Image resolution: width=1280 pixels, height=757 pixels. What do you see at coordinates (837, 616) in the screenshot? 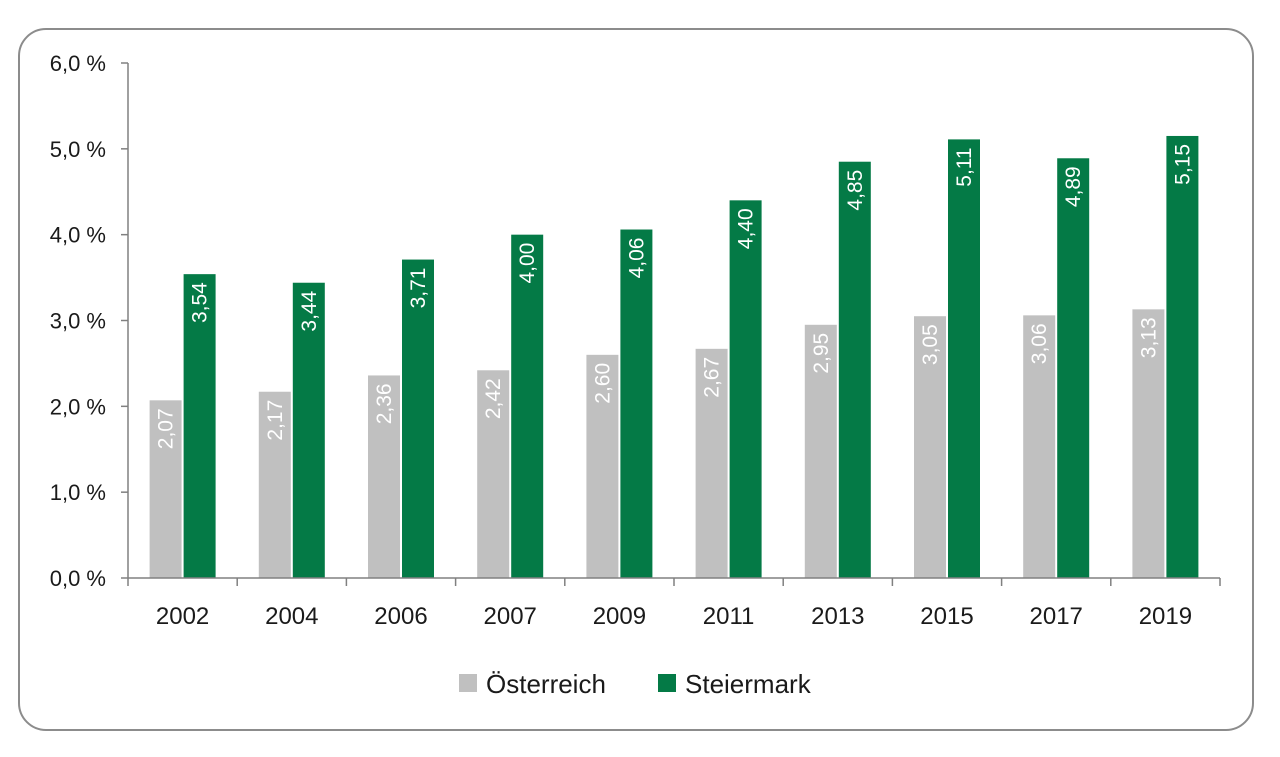
I see `x-tick-label: 2013` at bounding box center [837, 616].